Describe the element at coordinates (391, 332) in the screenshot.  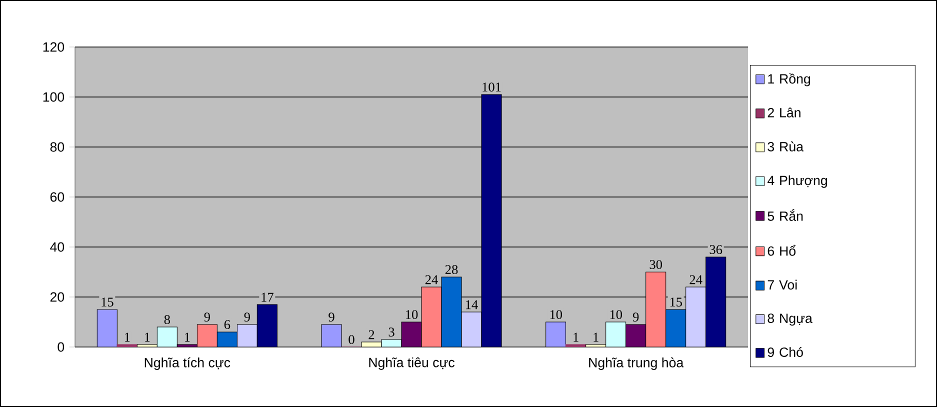
I see `data-label: 3` at that location.